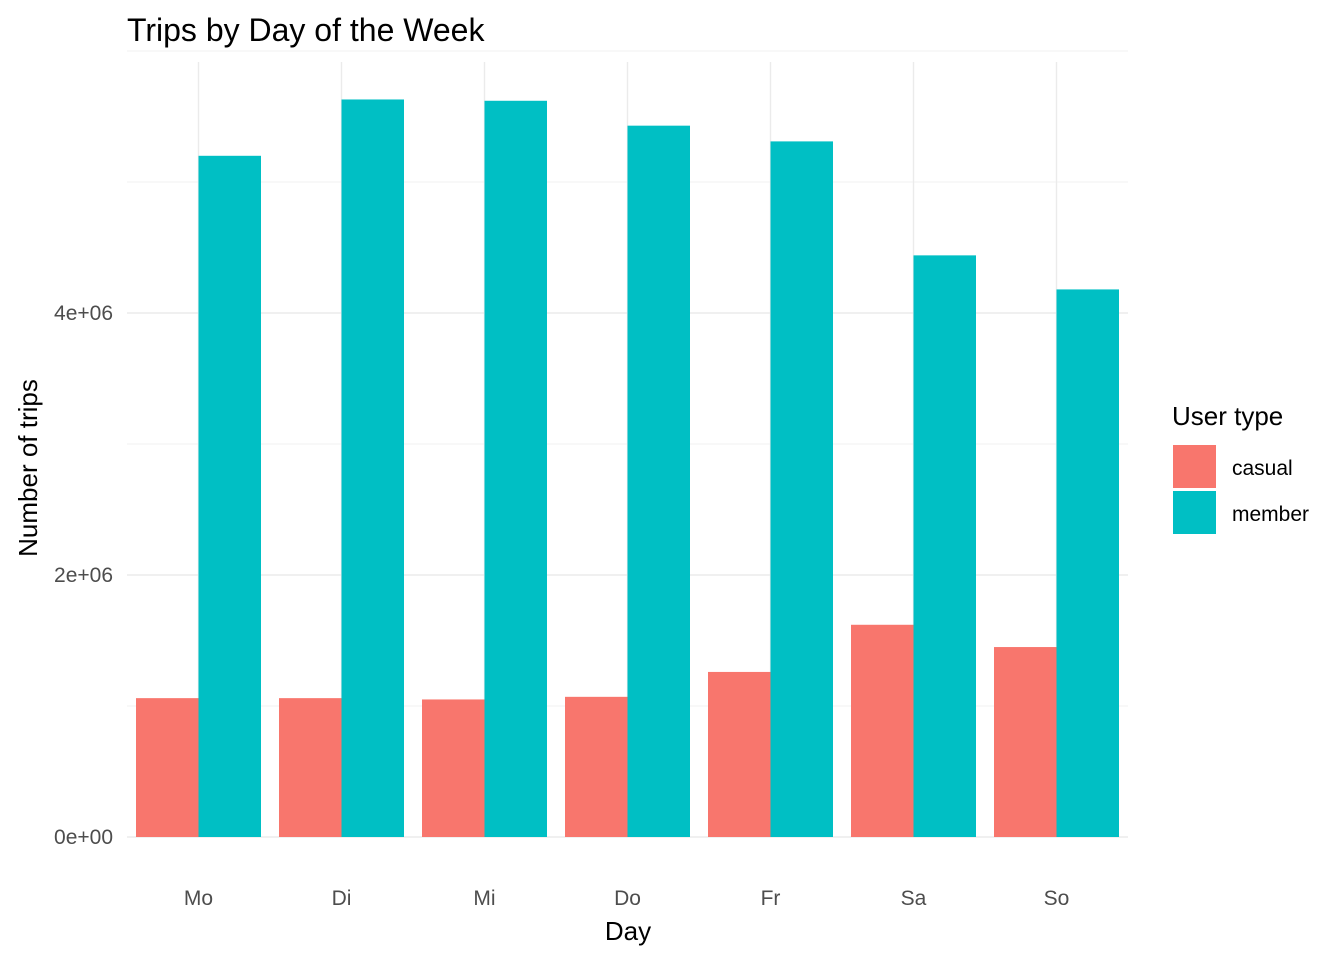 The image size is (1344, 960). What do you see at coordinates (801, 489) in the screenshot?
I see `bar-member-Fr` at bounding box center [801, 489].